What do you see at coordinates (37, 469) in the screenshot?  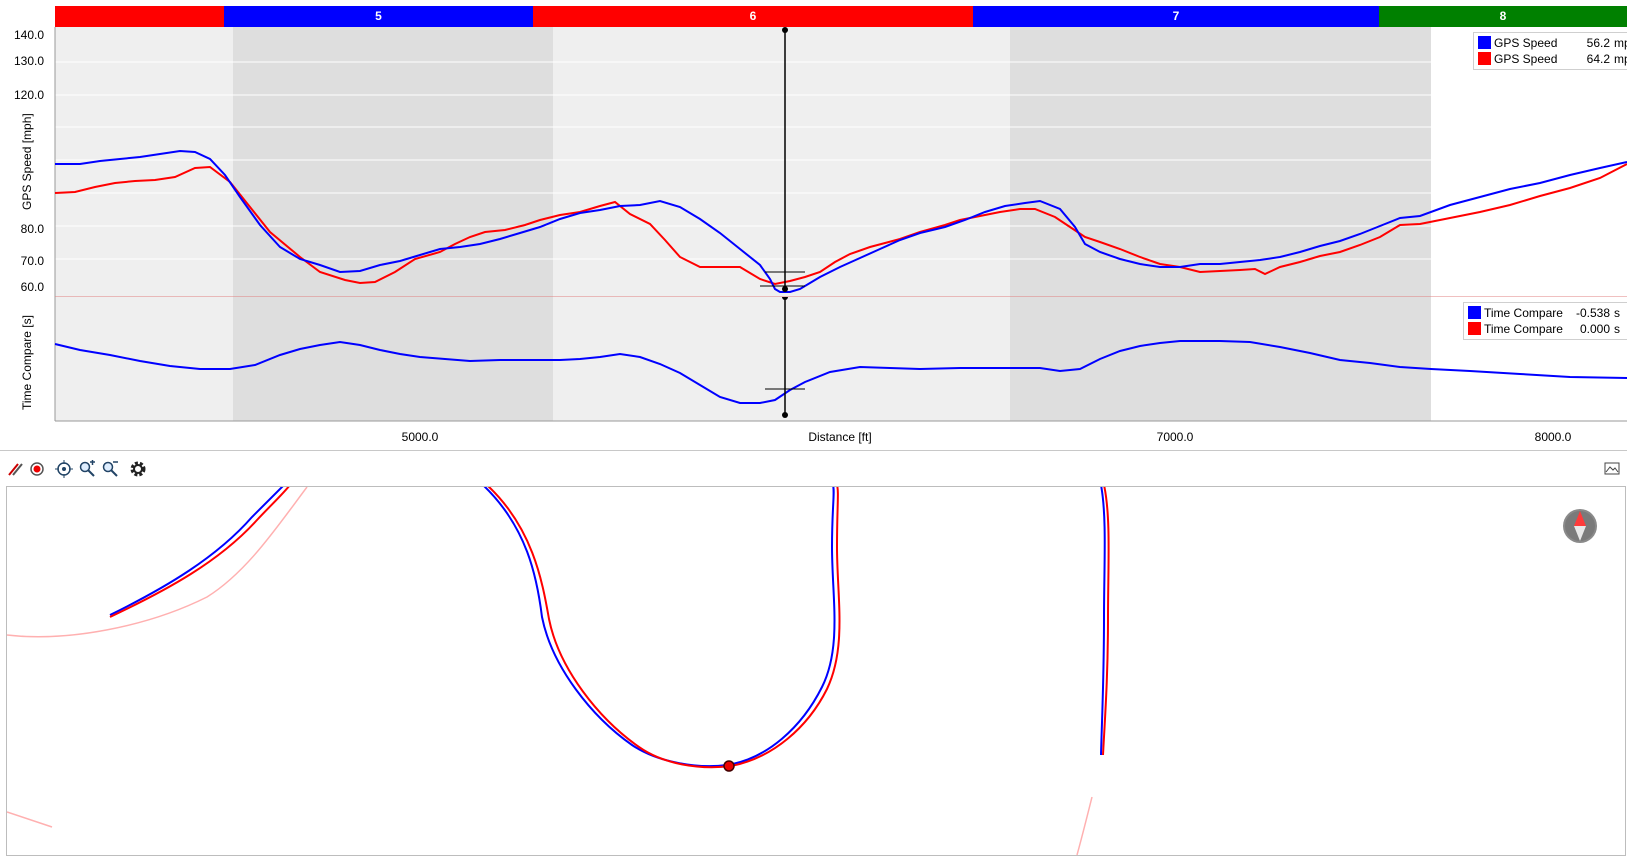 I see `record-icon` at bounding box center [37, 469].